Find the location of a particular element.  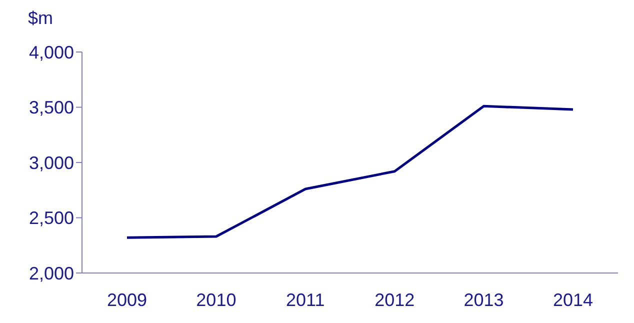

x-tick-label: 2014 is located at coordinates (573, 300).